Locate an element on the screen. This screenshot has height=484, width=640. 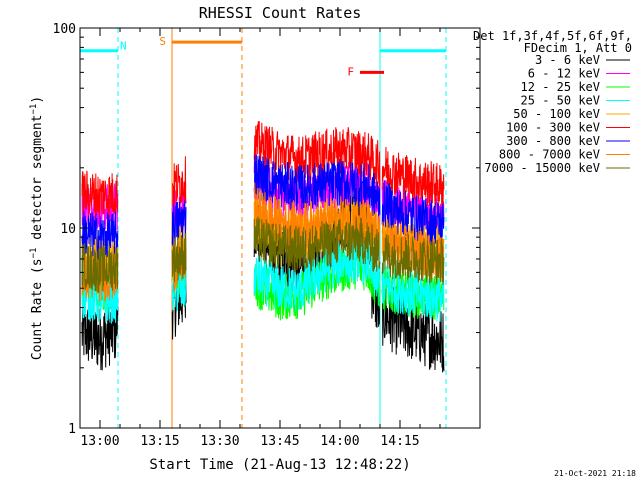
legend-entry-label: 7000 - 15000 keV is located at coordinates (542, 168).